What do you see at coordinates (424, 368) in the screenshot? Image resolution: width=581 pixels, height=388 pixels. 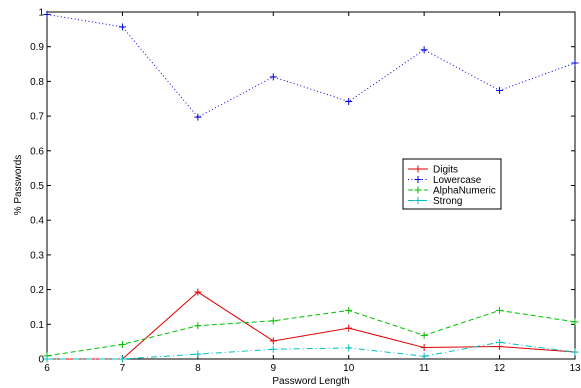 I see `x-tick-label: 11` at bounding box center [424, 368].